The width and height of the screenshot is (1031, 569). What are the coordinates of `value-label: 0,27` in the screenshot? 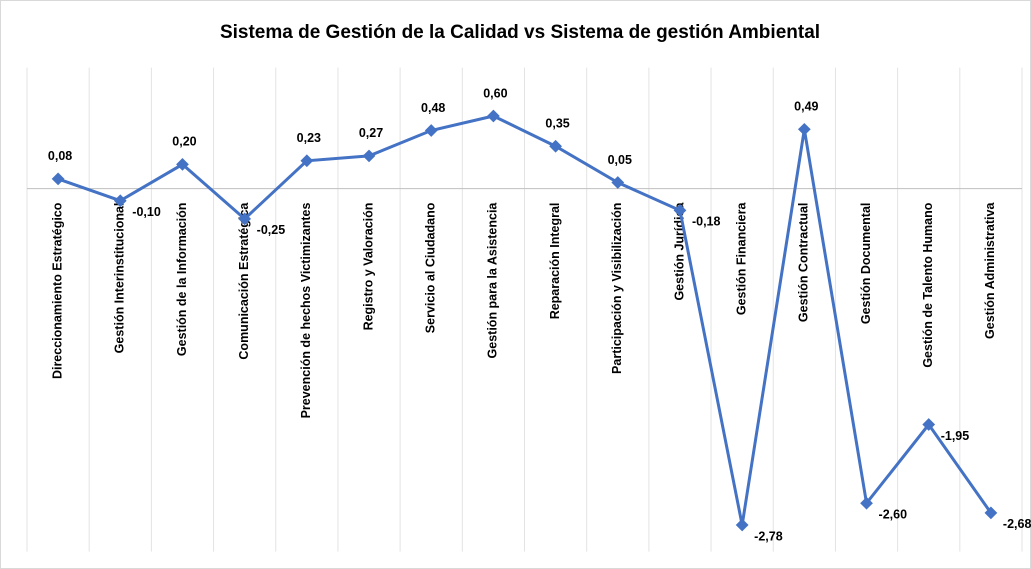 It's located at (371, 133).